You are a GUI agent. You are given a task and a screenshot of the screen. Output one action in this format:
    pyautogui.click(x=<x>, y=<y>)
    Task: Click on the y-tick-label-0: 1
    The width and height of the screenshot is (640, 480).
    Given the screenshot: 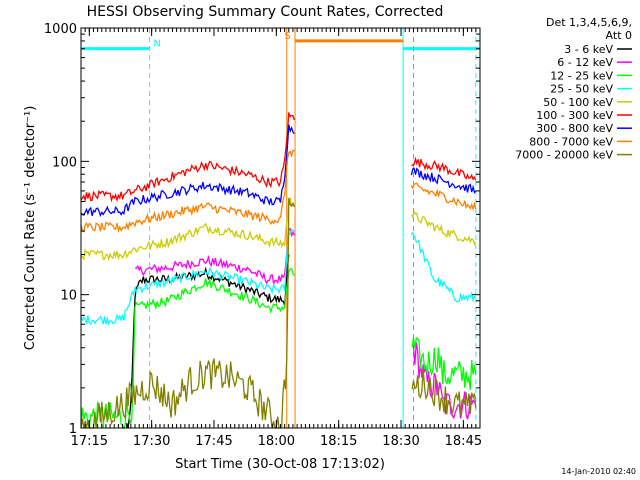 What is the action you would take?
    pyautogui.click(x=73, y=429)
    